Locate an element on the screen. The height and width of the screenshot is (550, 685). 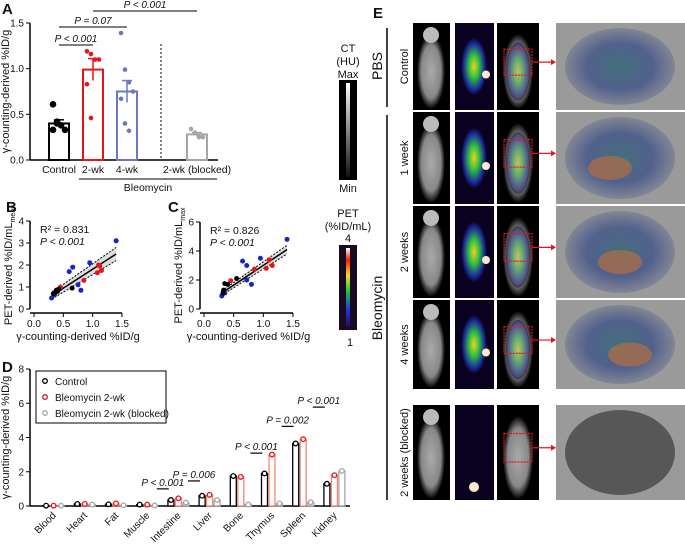
y-tick-label: 0.5 is located at coordinates (17, 115).